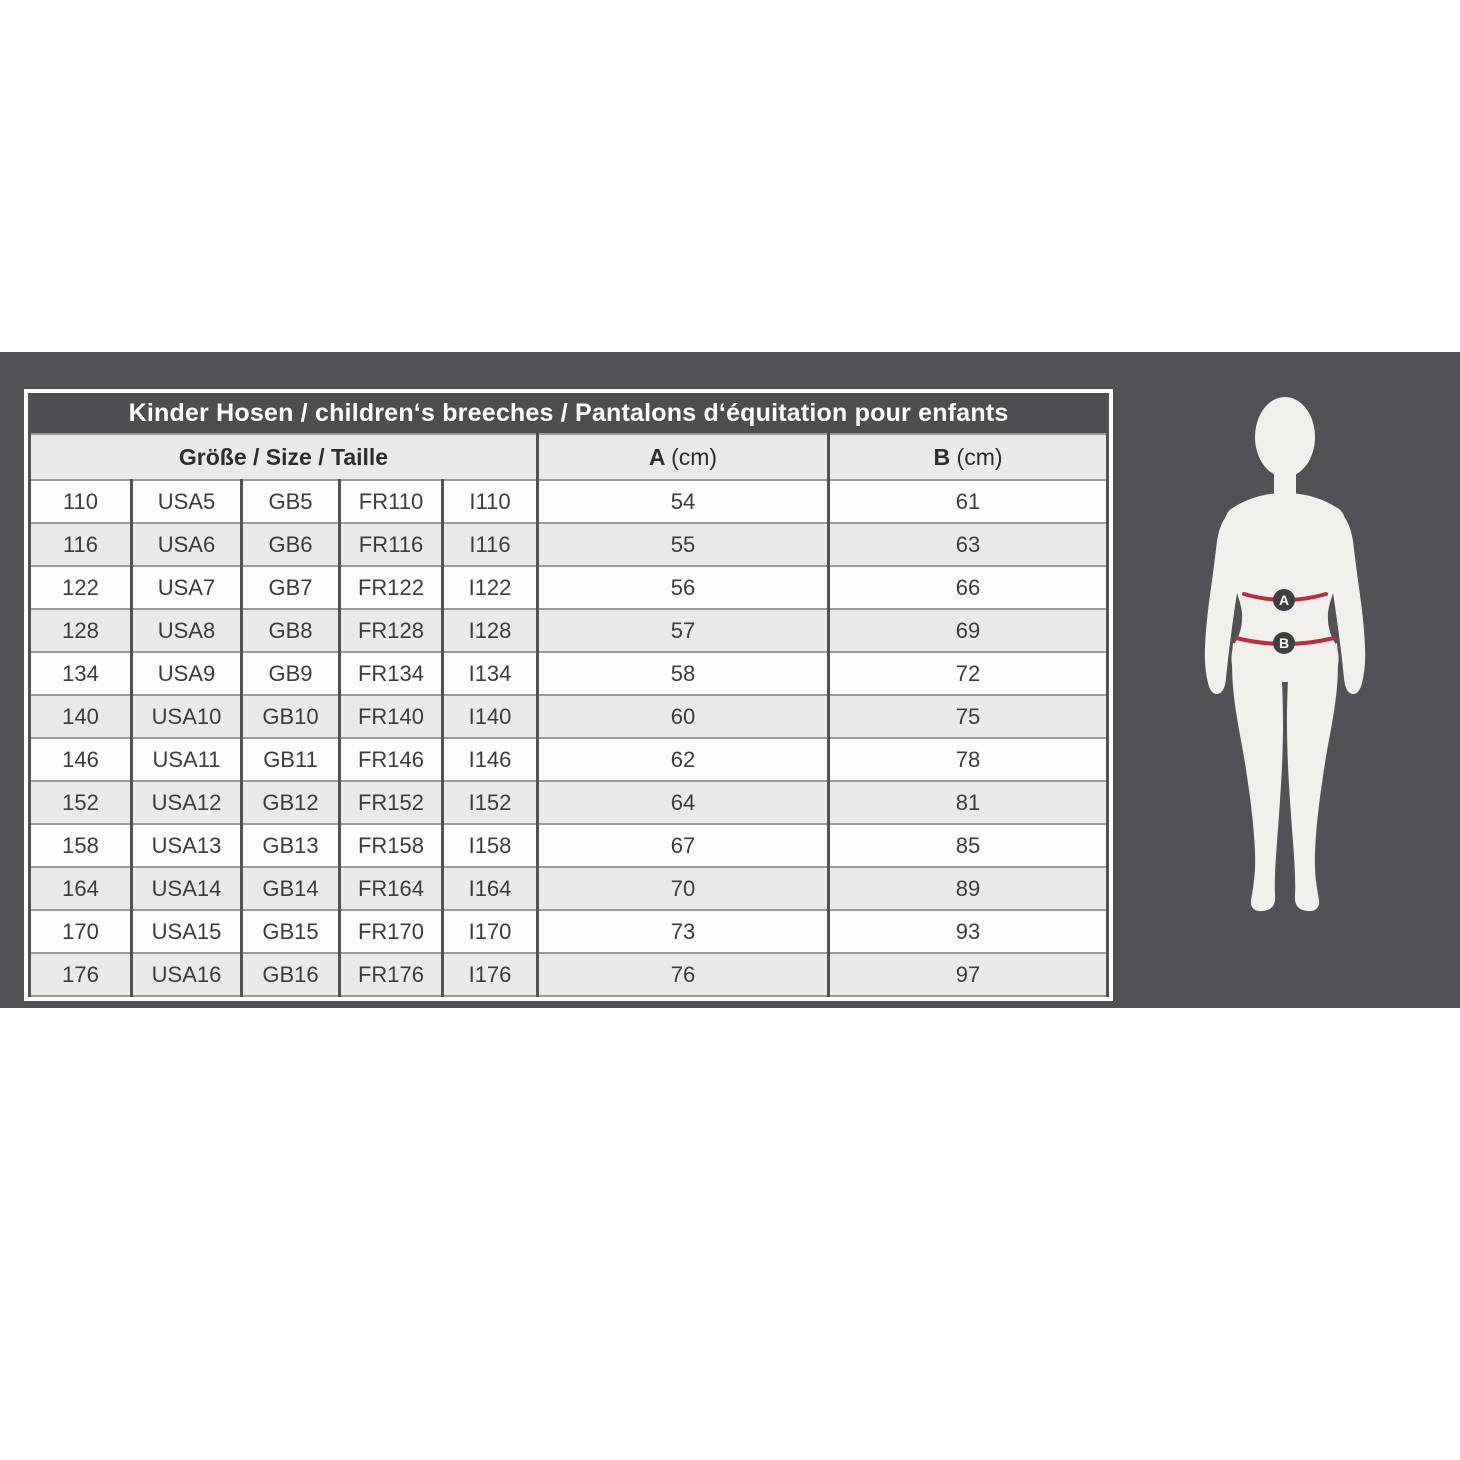 This screenshot has width=1460, height=1460. I want to click on usa-size-cell: USA10, so click(186, 716).